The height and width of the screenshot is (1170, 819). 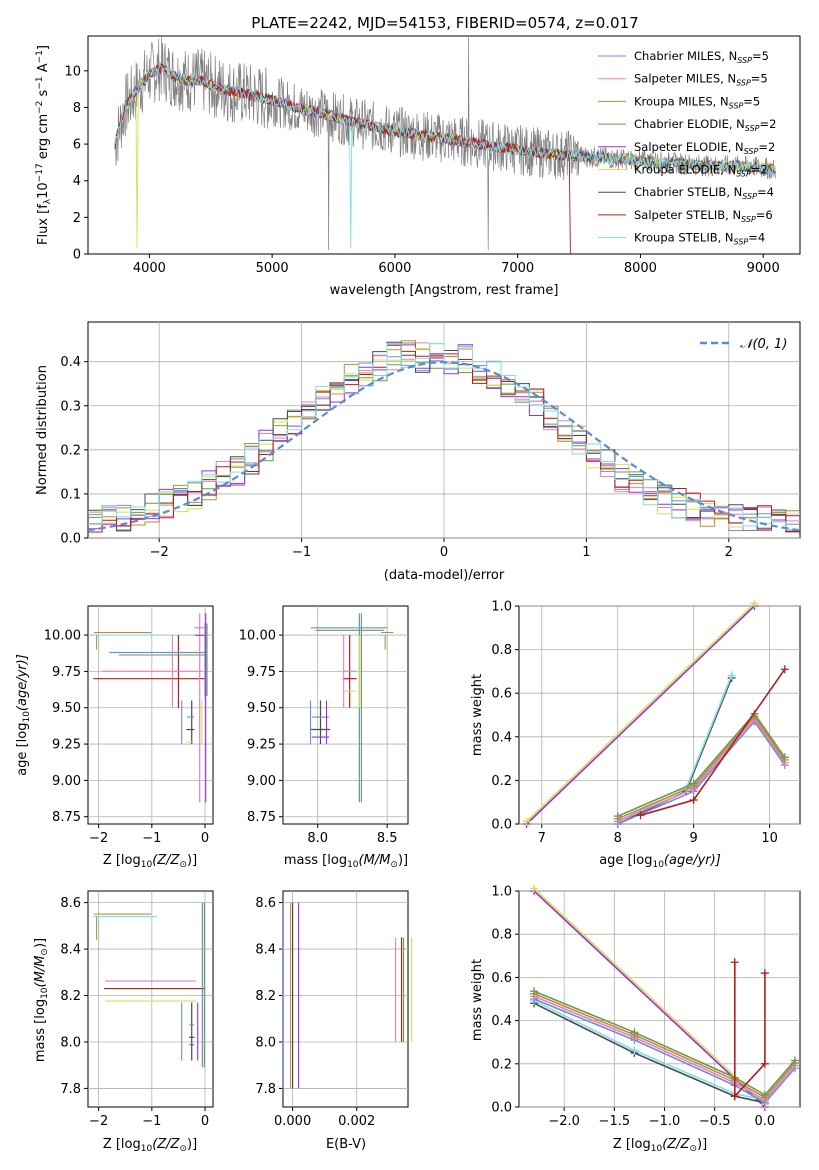 I want to click on weight-vs-age-y-label: mass weight, so click(x=477, y=715).